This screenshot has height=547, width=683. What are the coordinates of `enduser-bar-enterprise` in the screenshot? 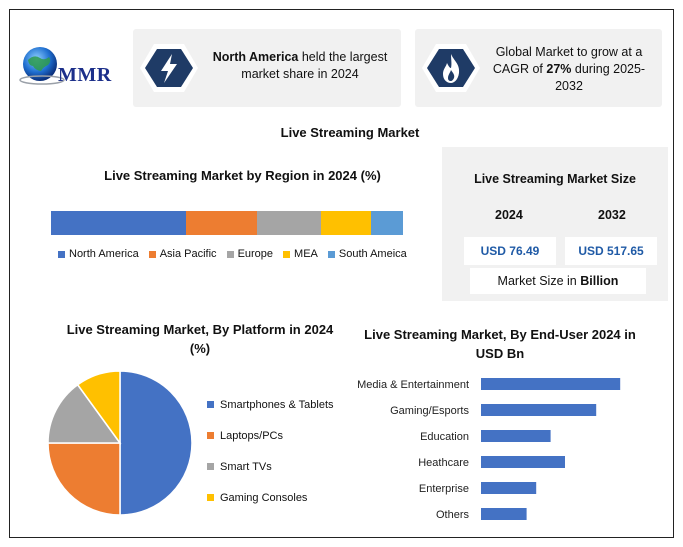 It's located at (509, 488).